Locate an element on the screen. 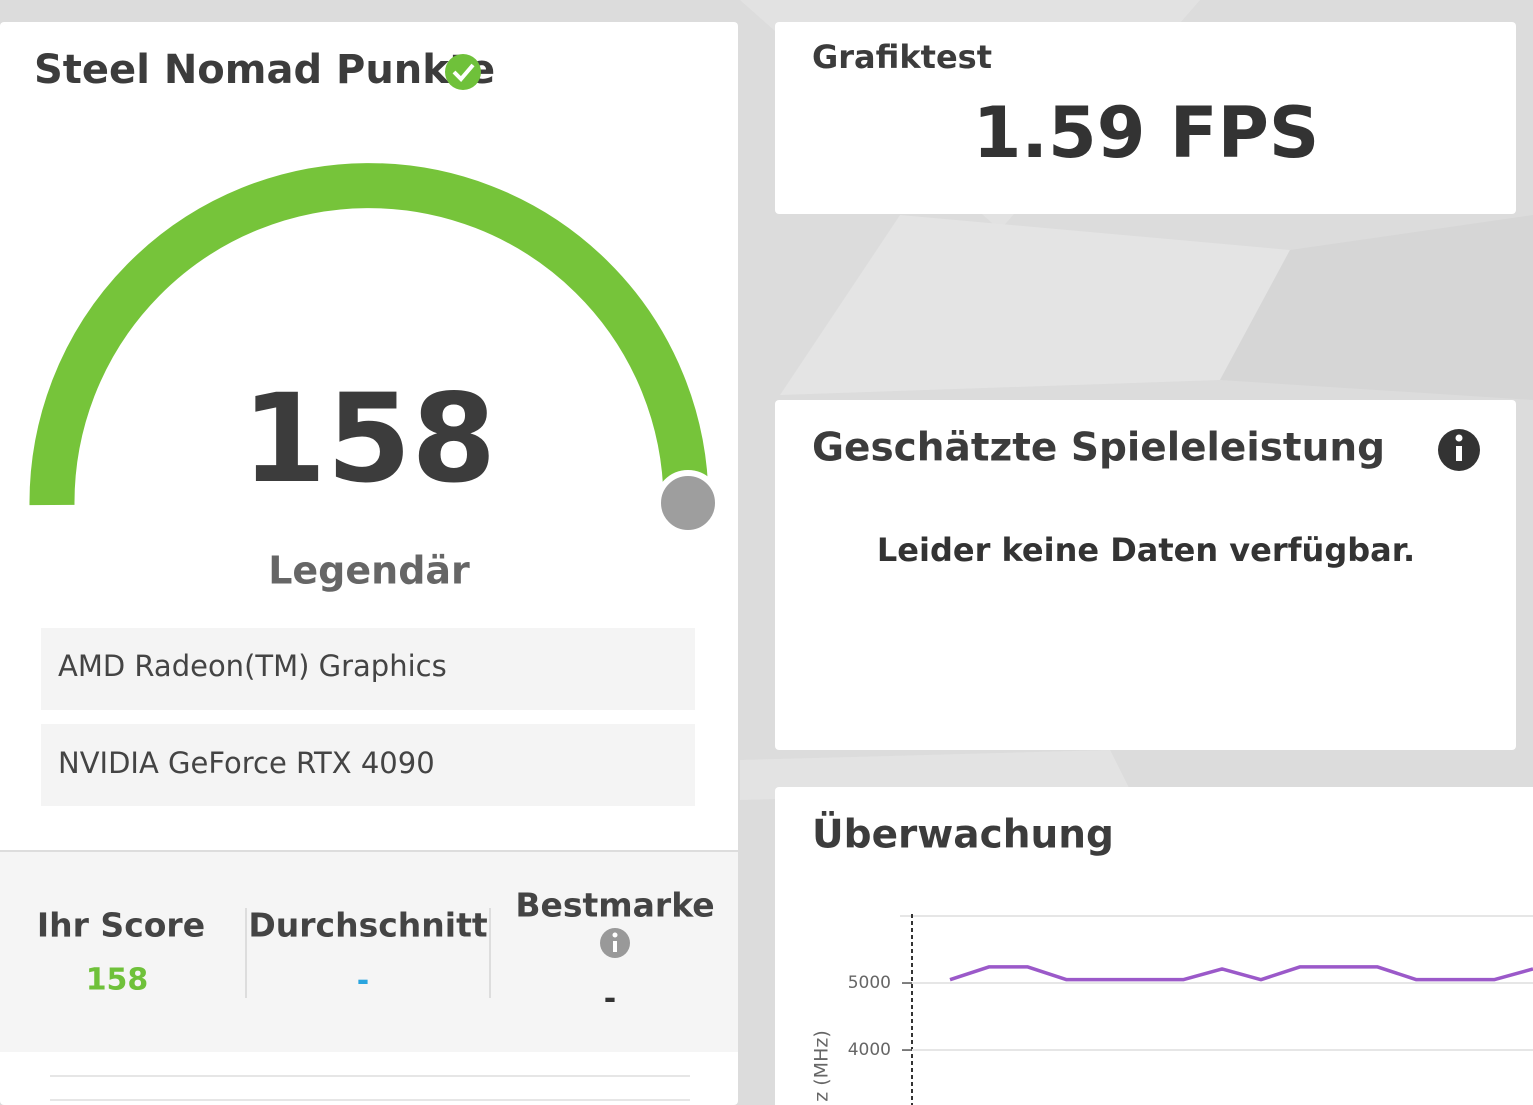 This screenshot has width=1533, height=1105. gauge-arc is located at coordinates (369, 334).